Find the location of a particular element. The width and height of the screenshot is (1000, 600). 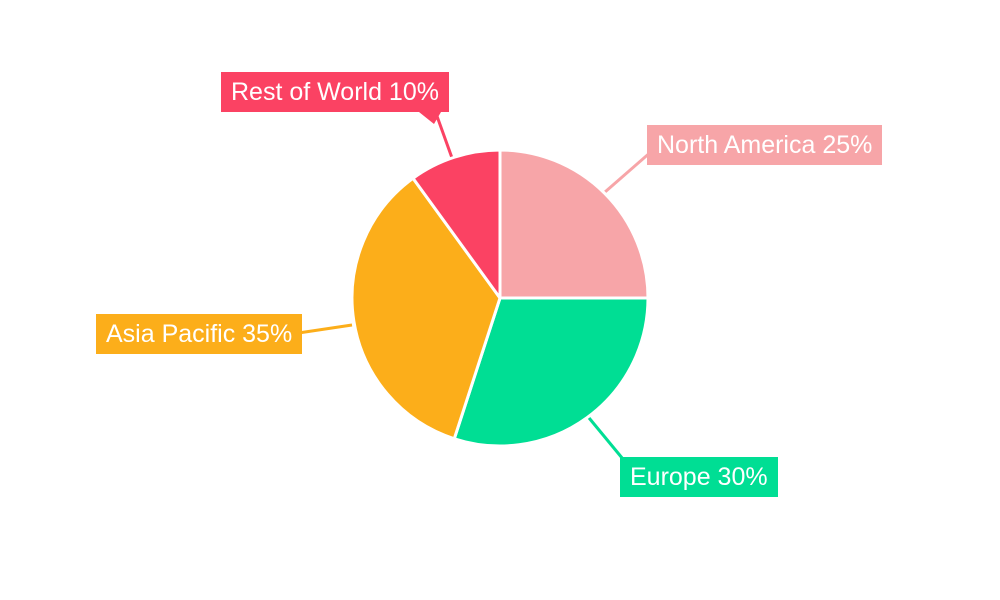

callout-label-north-america-text: North America 25% is located at coordinates (765, 144).